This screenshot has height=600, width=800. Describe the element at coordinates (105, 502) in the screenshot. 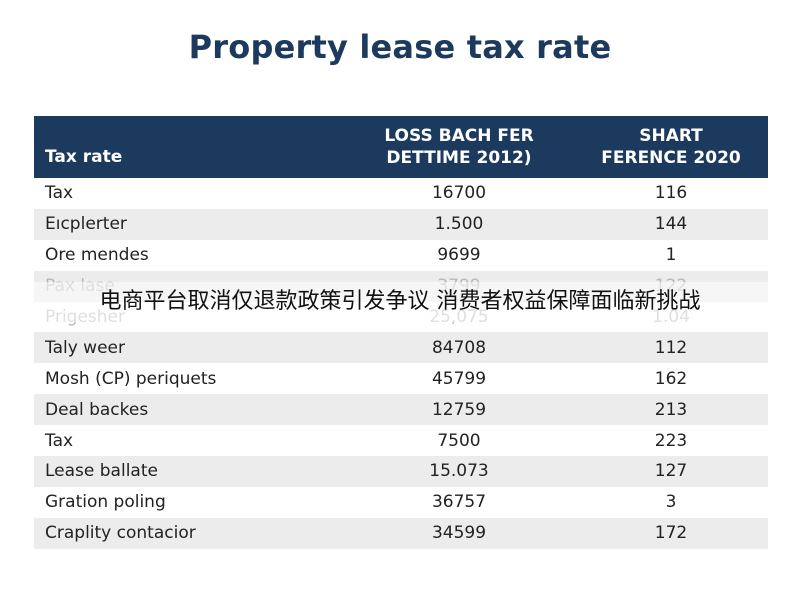

I see `row-label-cell: Gration poling` at that location.